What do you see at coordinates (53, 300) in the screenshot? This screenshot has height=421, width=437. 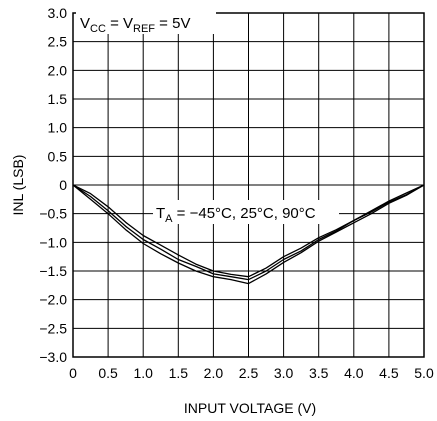 I see `y-tick-label: −2.0` at bounding box center [53, 300].